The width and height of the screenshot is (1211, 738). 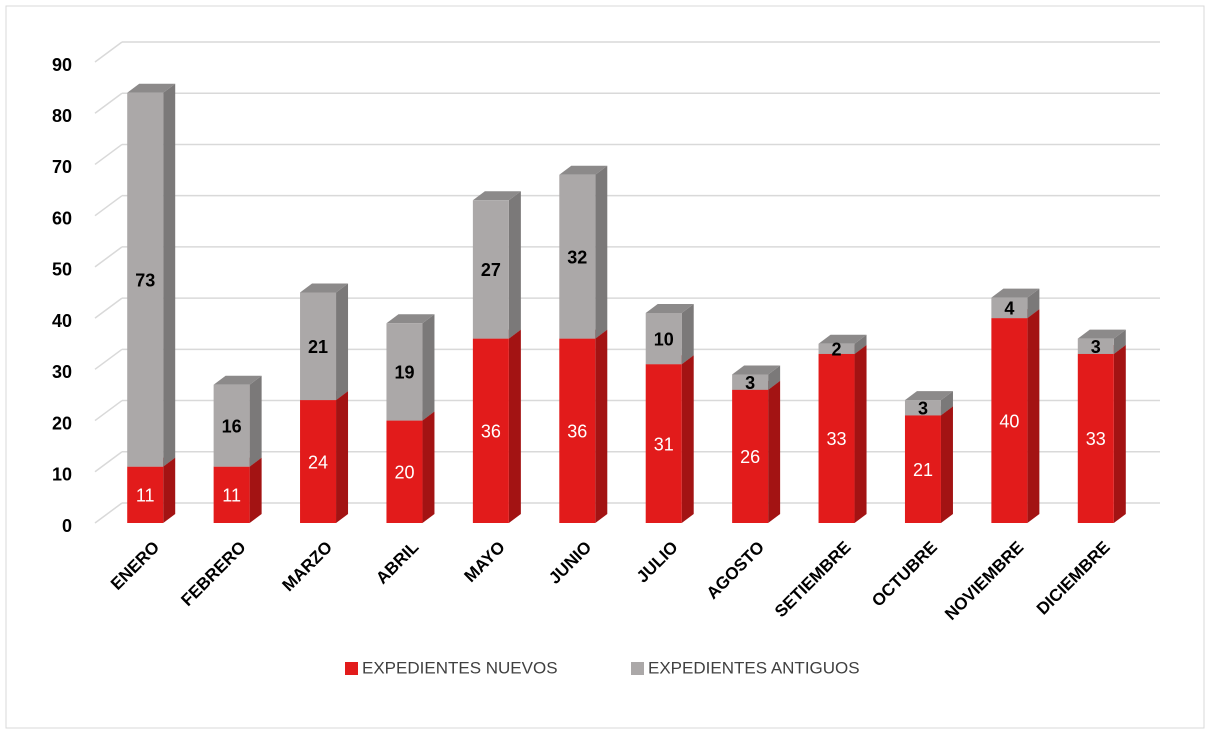 I want to click on data-label: 32, so click(x=577, y=257).